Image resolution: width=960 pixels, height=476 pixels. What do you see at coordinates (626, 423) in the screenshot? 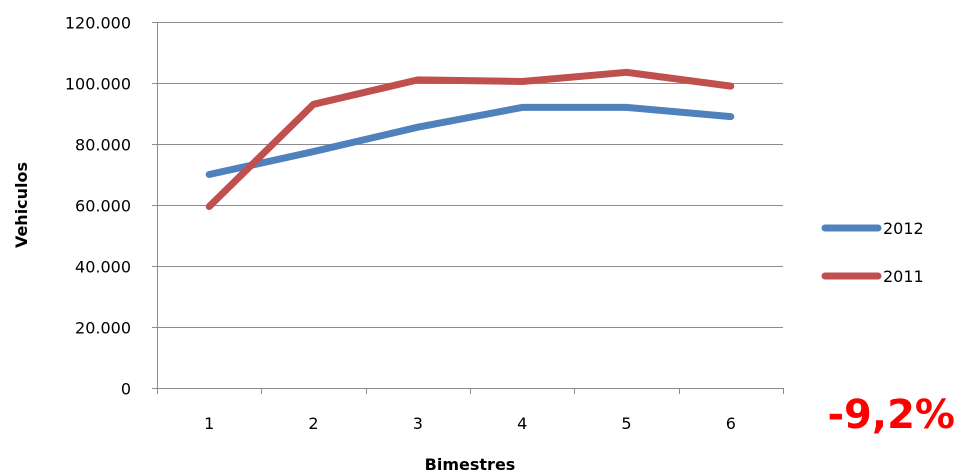
I see `x-tick-label: 5` at bounding box center [626, 423].